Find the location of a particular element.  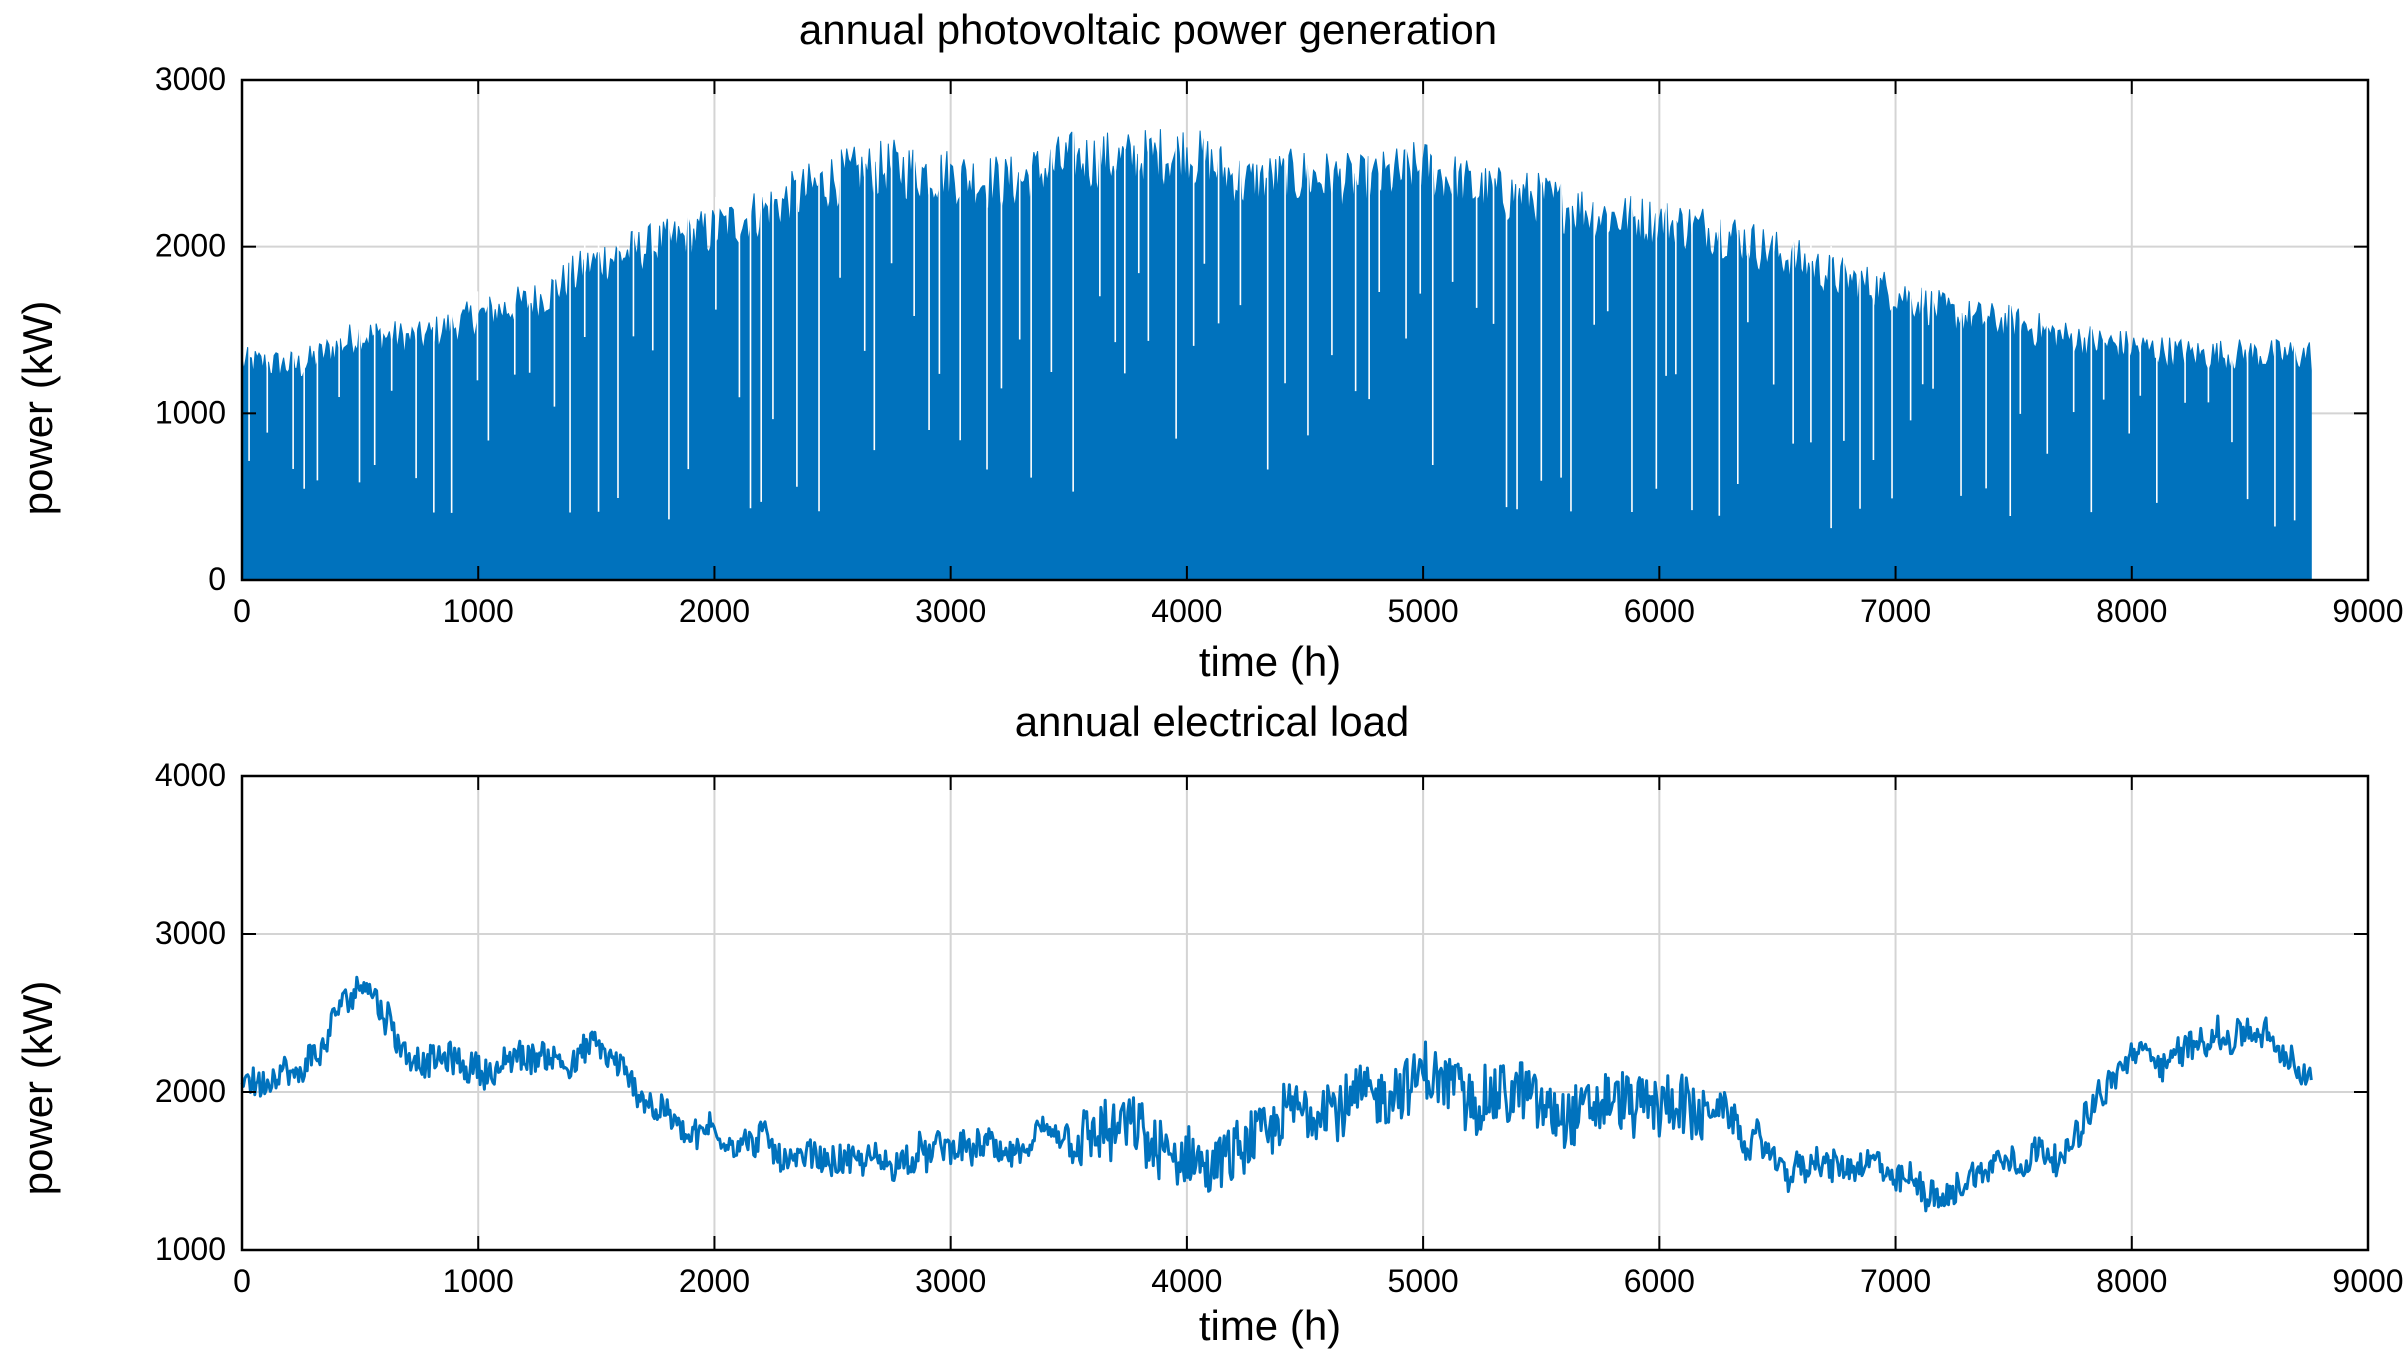

load-x-axis-label: time (h) is located at coordinates (1270, 1325).